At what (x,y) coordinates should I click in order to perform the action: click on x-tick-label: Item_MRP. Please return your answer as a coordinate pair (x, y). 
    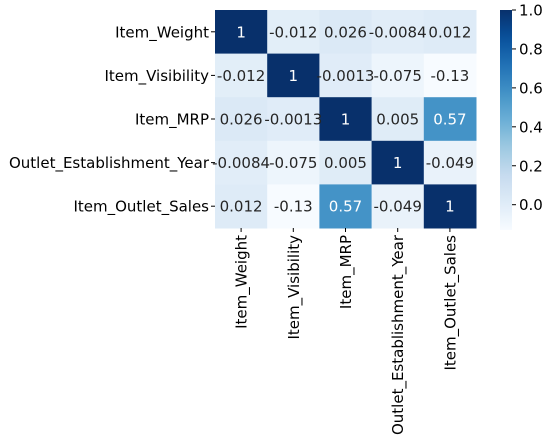
    Looking at the image, I should click on (346, 272).